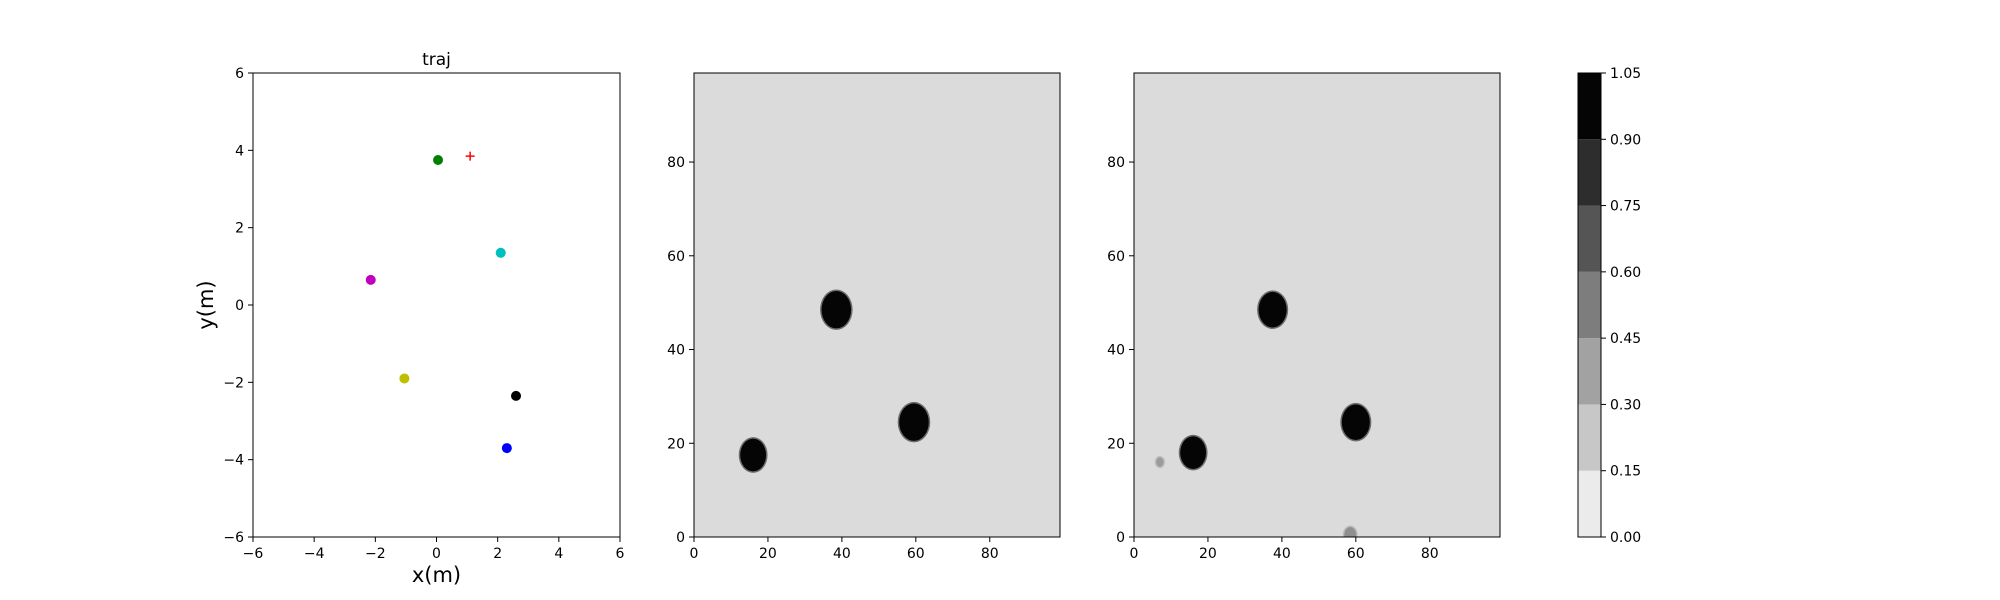 Image resolution: width=2000 pixels, height=600 pixels. I want to click on heatmap2-ytick-label: 40, so click(1116, 351).